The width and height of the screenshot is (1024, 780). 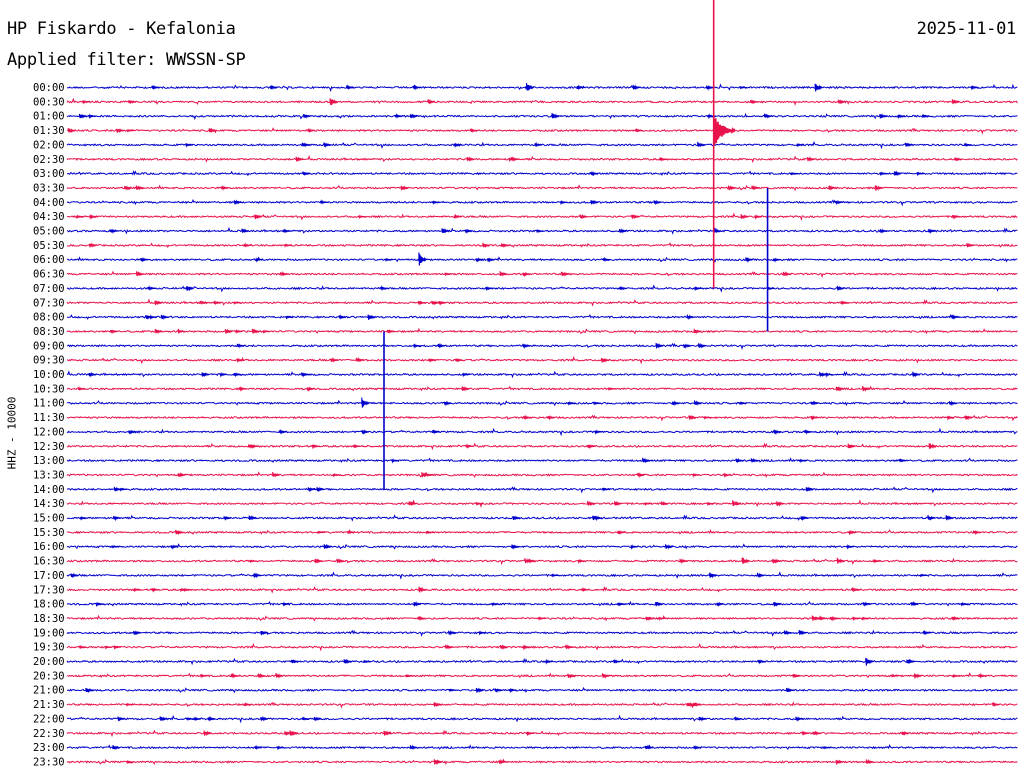 What do you see at coordinates (49, 404) in the screenshot?
I see `row-time-label: 11:00` at bounding box center [49, 404].